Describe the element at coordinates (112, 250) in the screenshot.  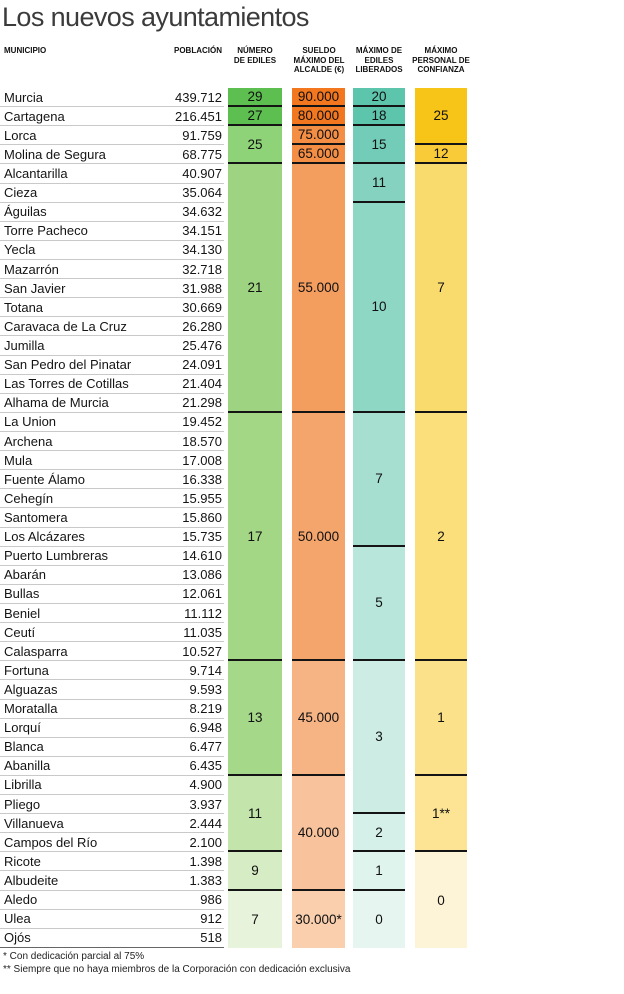
I see `table-row: Yecla 34.130` at that location.